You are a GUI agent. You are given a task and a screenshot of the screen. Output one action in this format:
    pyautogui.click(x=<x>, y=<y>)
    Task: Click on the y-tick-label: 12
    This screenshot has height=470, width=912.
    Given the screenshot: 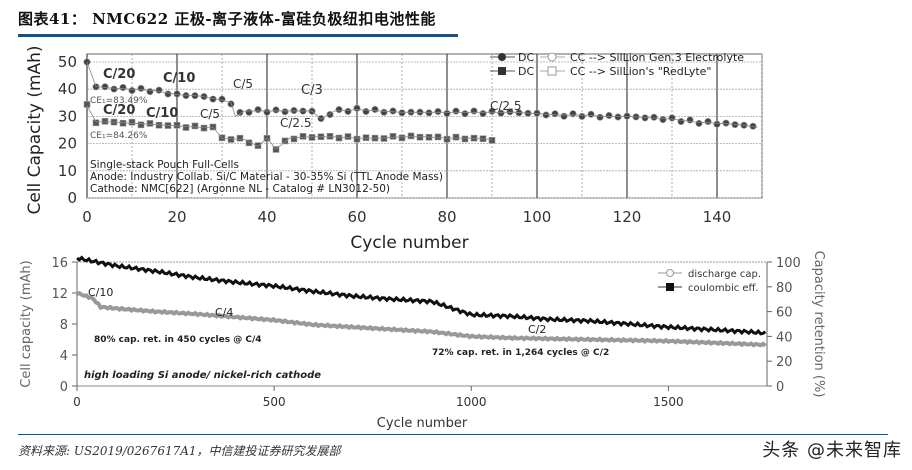 What is the action you would take?
    pyautogui.click(x=59, y=294)
    